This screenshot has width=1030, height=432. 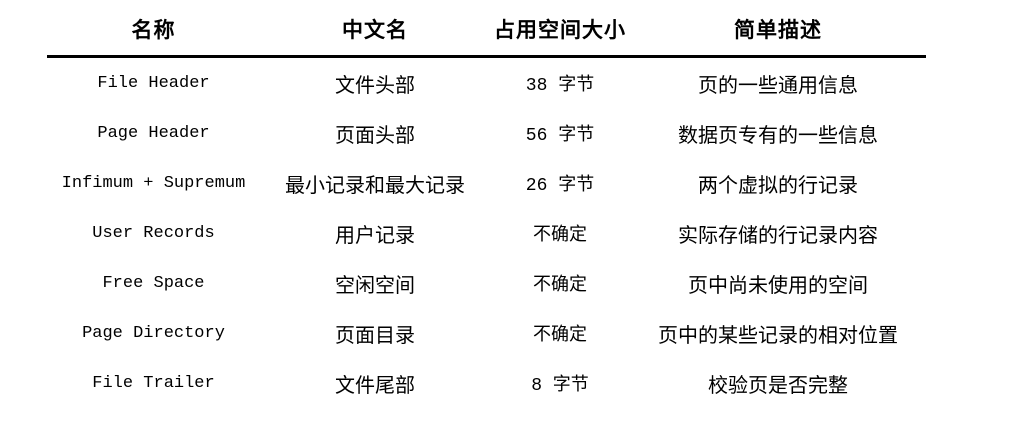 I want to click on table-row: User Records 用户记录 不确定 实际存储的行记录内容, so click(x=486, y=233).